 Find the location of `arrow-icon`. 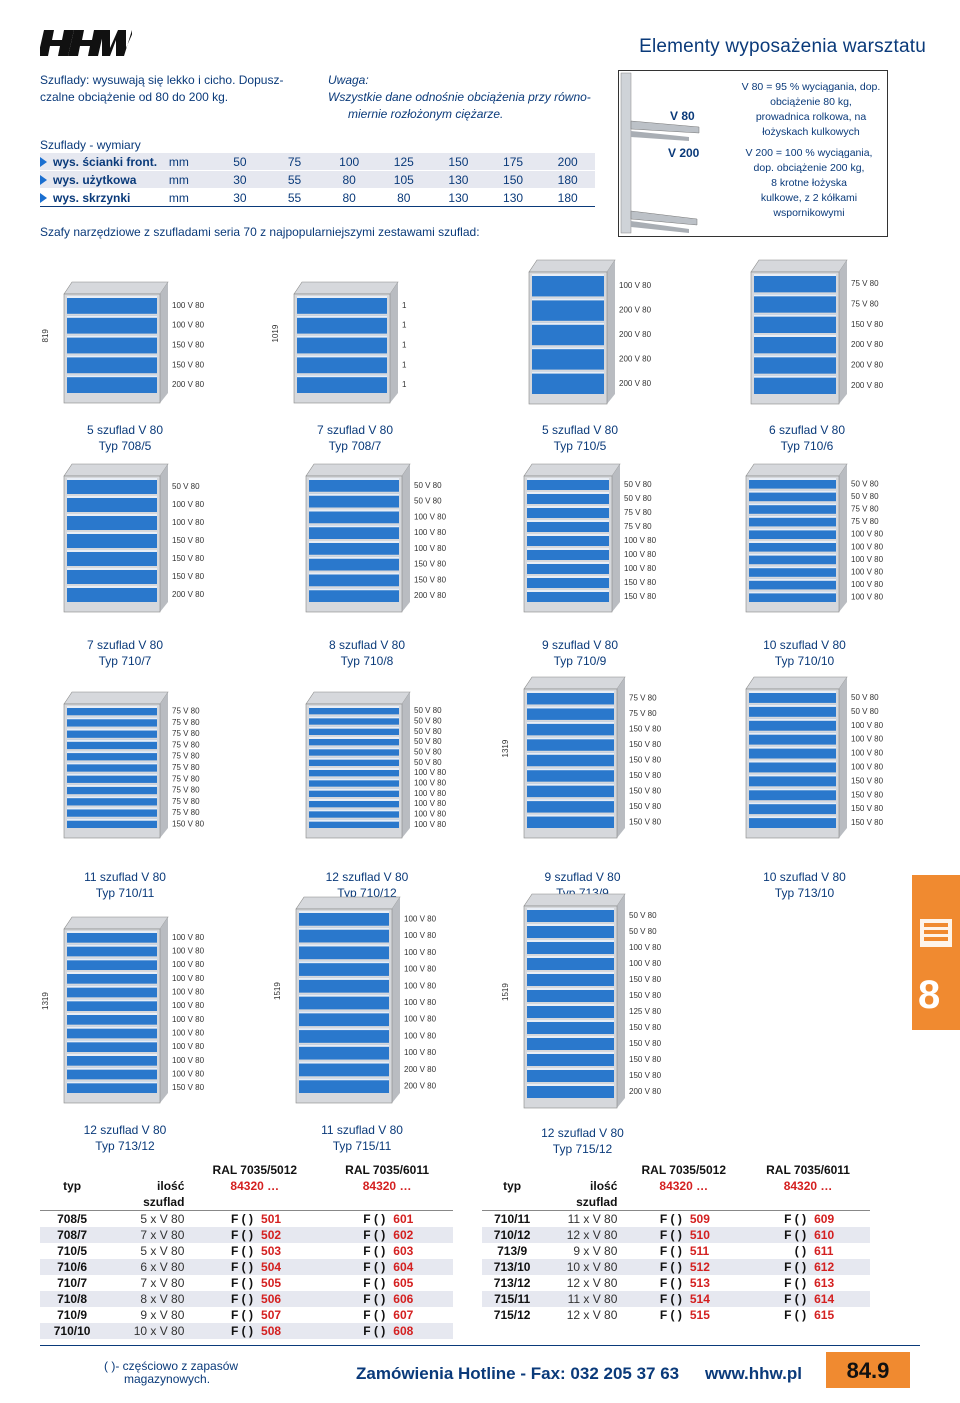

arrow-icon is located at coordinates (43, 197).